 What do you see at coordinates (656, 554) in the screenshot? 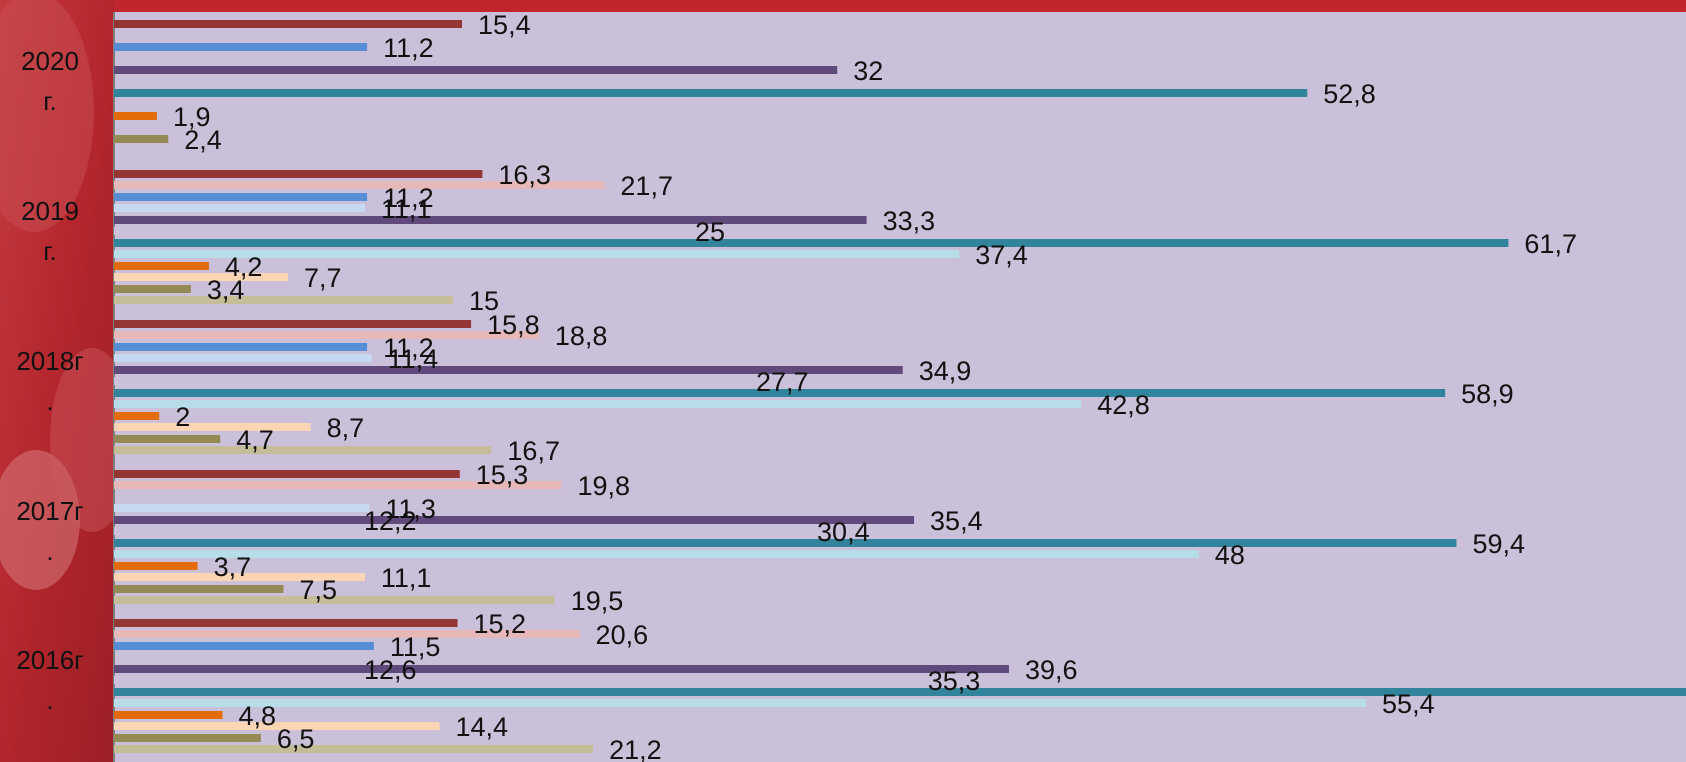
I see `bar-g3-s7` at bounding box center [656, 554].